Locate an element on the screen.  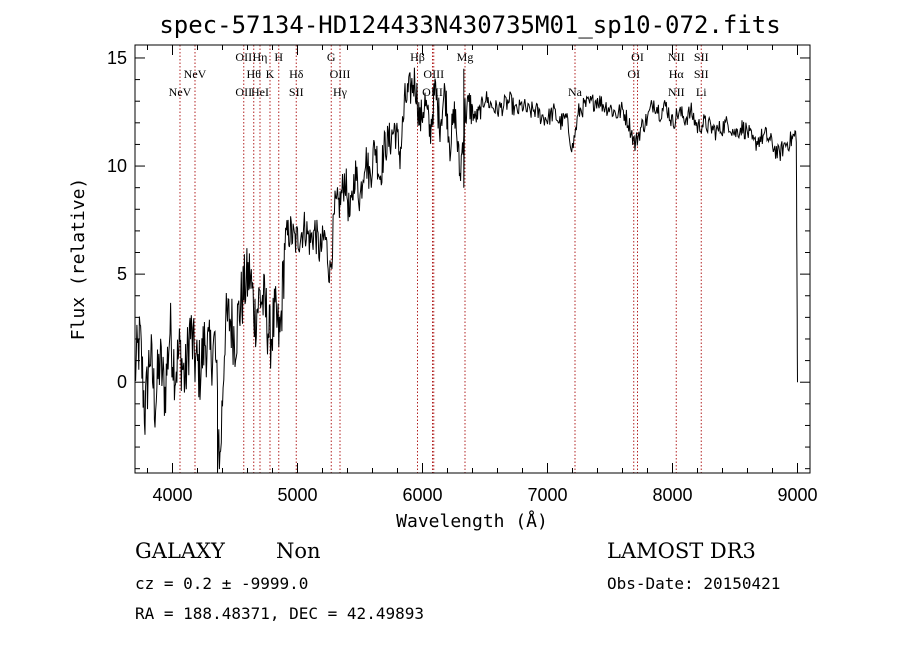
x-tick-label: 5000 is located at coordinates (297, 495).